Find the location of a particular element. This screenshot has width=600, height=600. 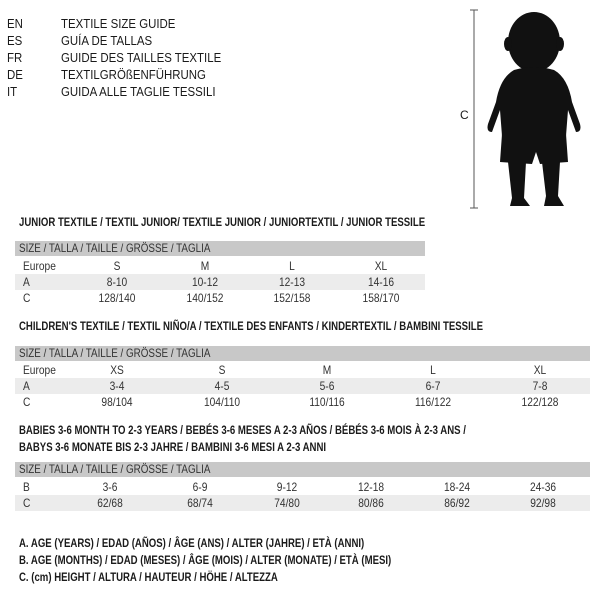

table-row: A 8-10 10-12 12-13 14-16 is located at coordinates (220, 282).